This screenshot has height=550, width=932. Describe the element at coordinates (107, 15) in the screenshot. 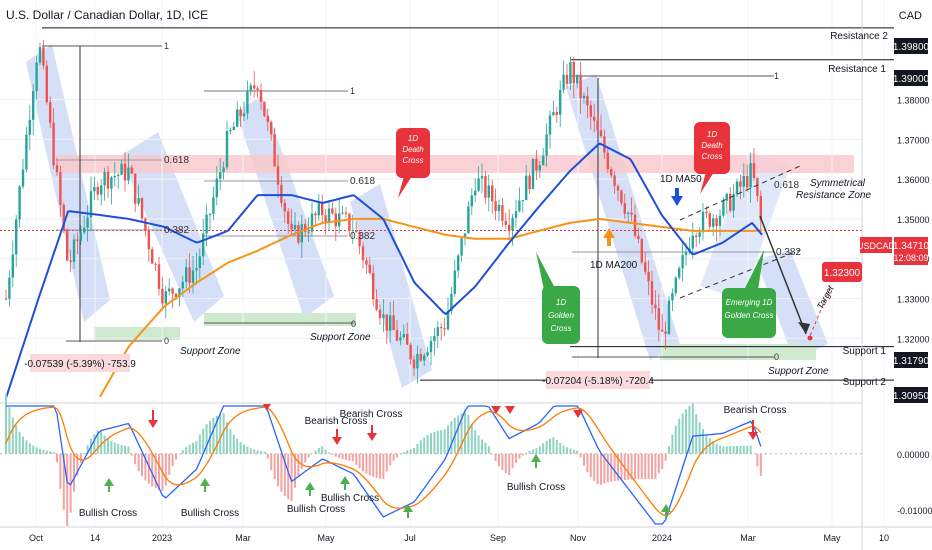

I see `chart-title: U.S. Dollar / Canadian Dollar, 1D, ICE` at that location.